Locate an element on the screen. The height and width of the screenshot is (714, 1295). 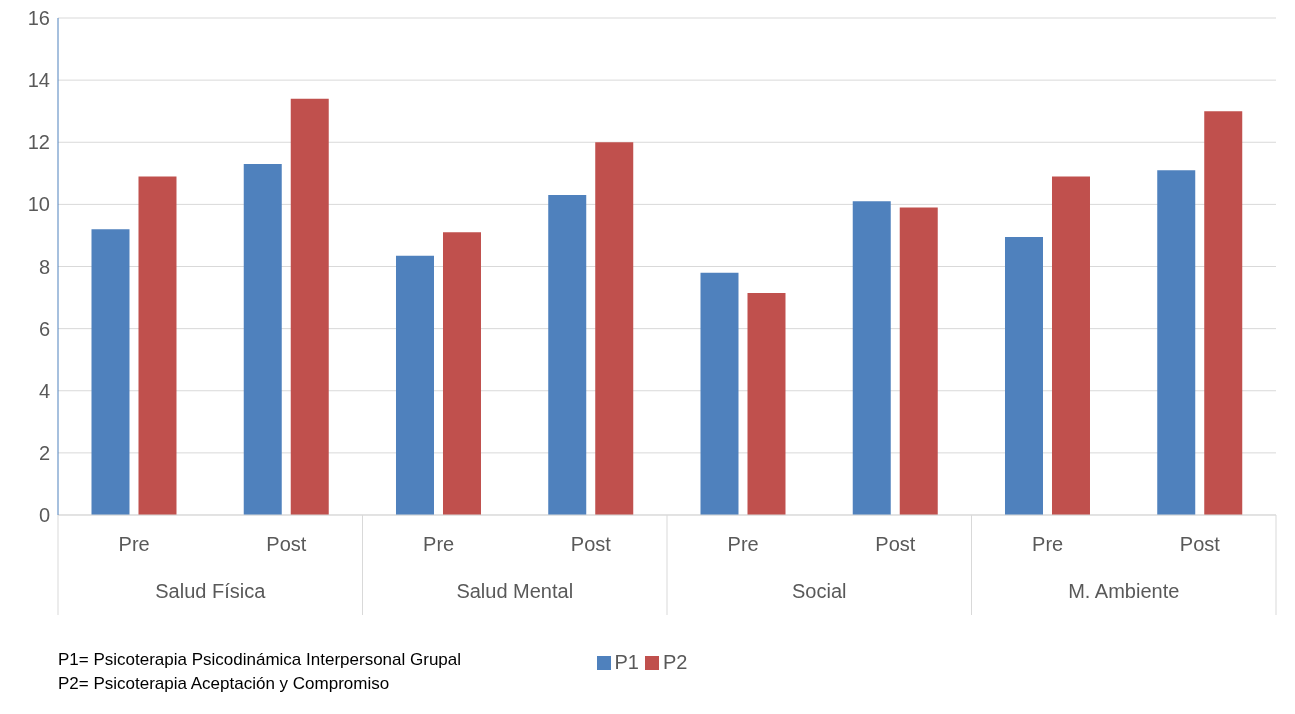
text: M. Ambiente is located at coordinates (1124, 591).